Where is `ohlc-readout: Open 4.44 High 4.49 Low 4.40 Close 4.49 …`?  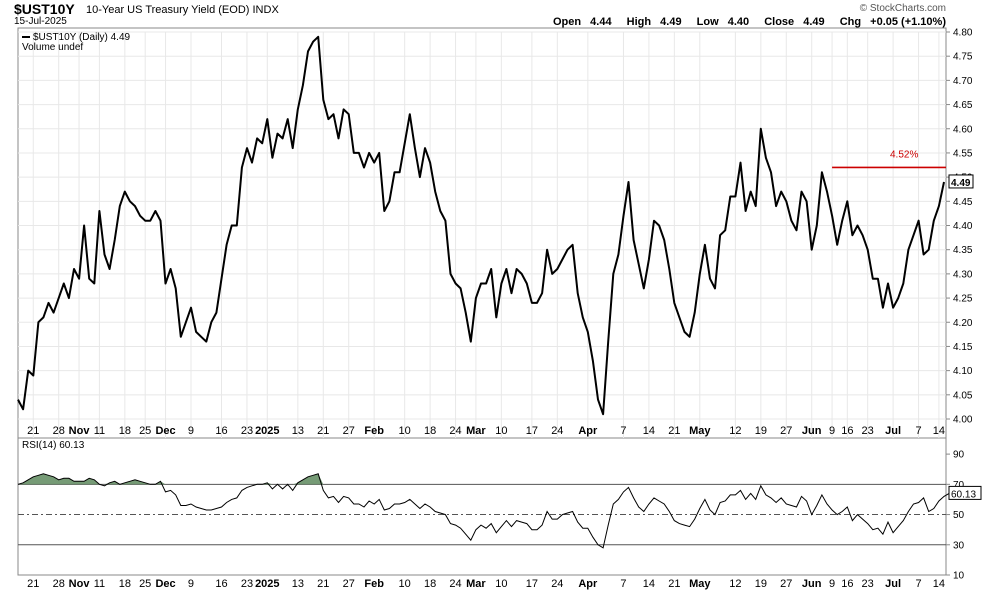 ohlc-readout: Open 4.44 High 4.49 Low 4.40 Close 4.49 … is located at coordinates (743, 22).